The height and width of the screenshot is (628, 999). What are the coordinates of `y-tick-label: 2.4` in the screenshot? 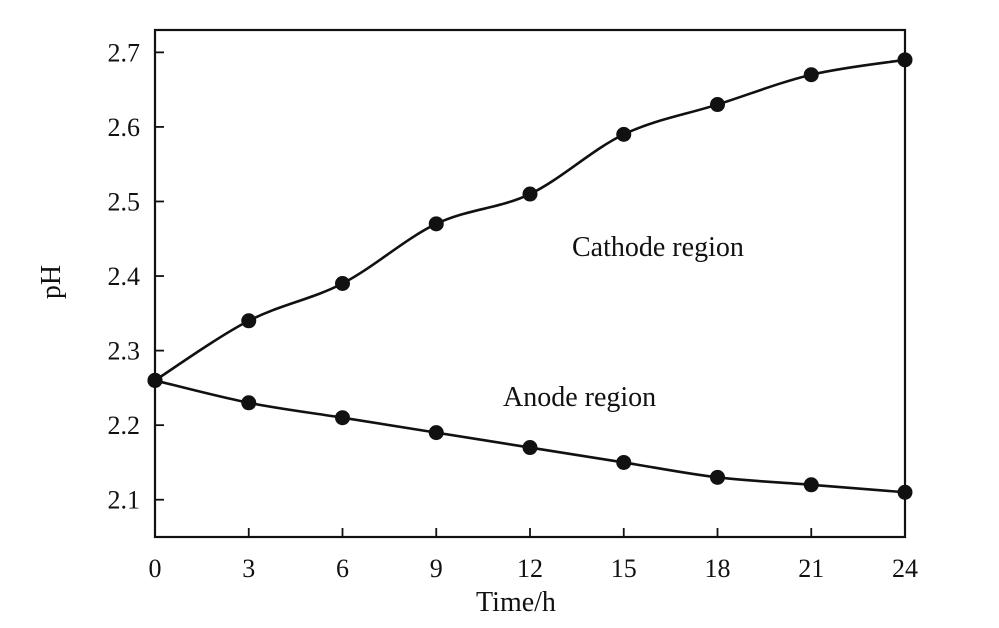 It's located at (124, 276).